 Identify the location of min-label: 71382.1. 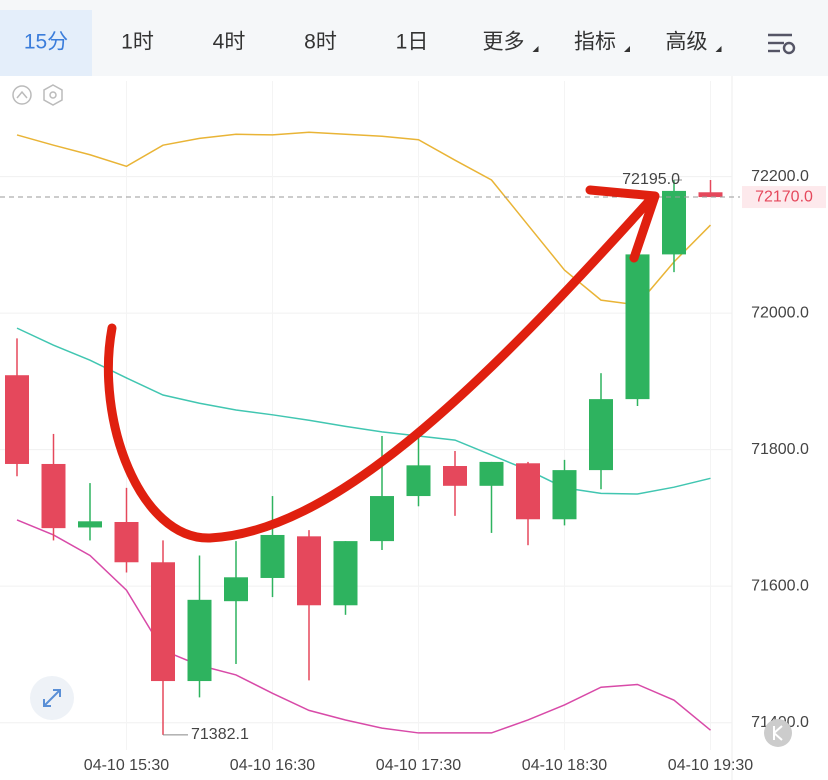
(220, 734).